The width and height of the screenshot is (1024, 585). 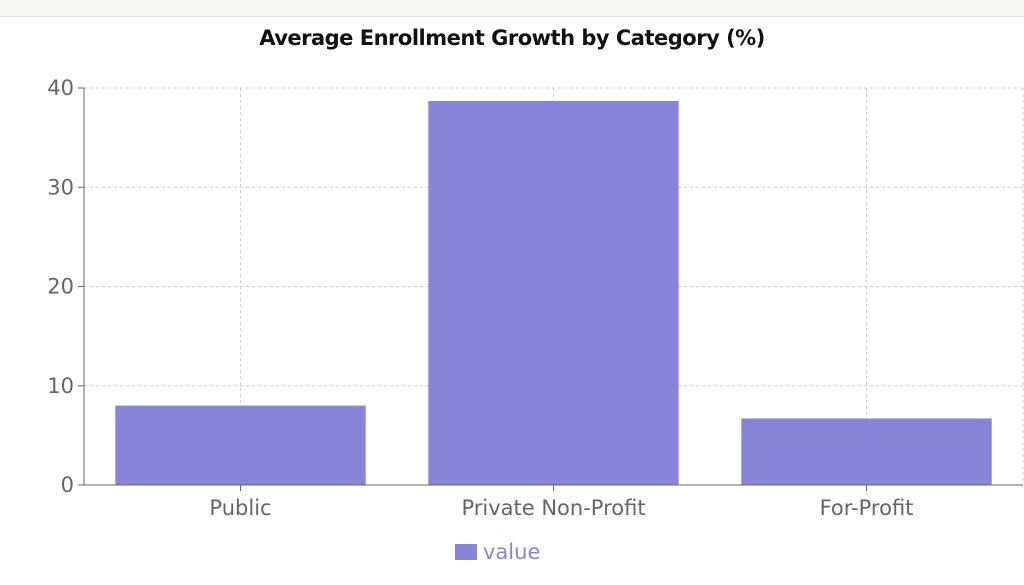 What do you see at coordinates (60, 287) in the screenshot?
I see `y-tick-label: 20` at bounding box center [60, 287].